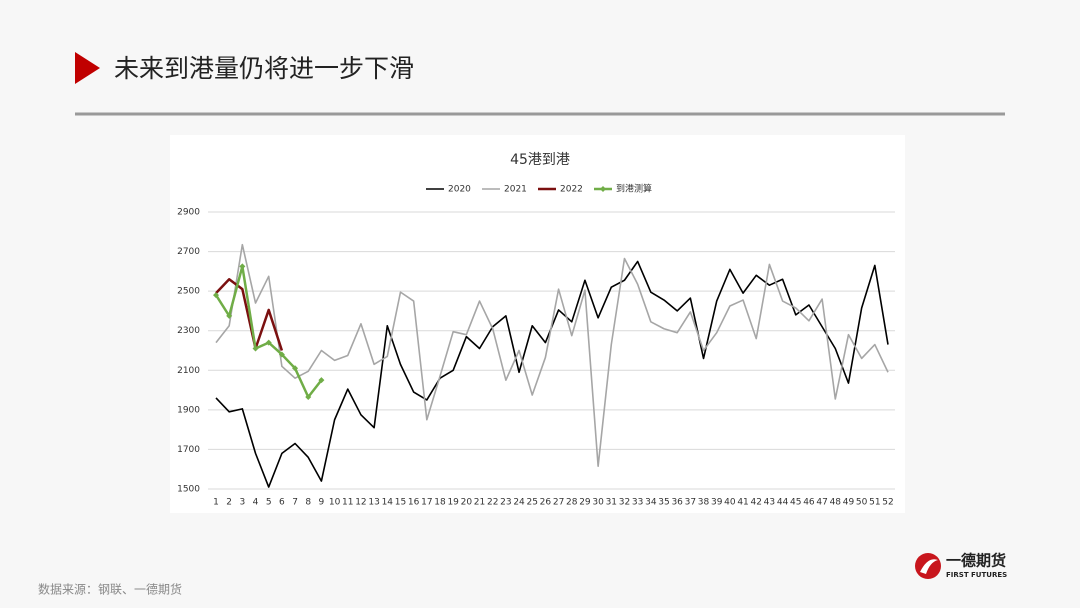 Image resolution: width=1080 pixels, height=608 pixels. What do you see at coordinates (188, 410) in the screenshot?
I see `y-tick-label: 1900` at bounding box center [188, 410].